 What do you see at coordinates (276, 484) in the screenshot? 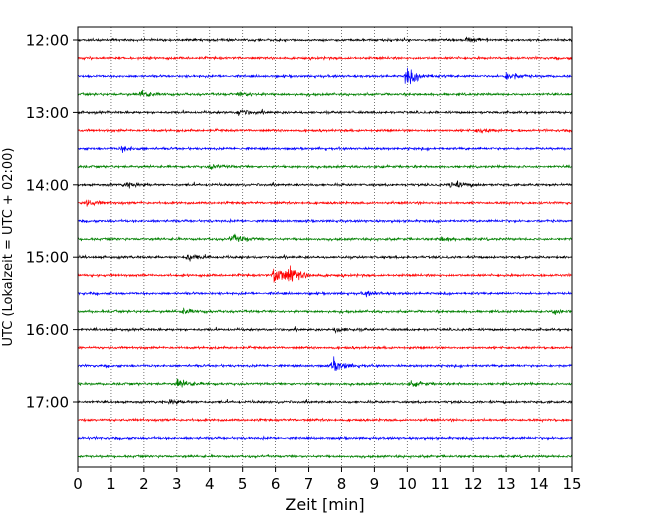
I see `x-tick-label: 6` at bounding box center [276, 484].